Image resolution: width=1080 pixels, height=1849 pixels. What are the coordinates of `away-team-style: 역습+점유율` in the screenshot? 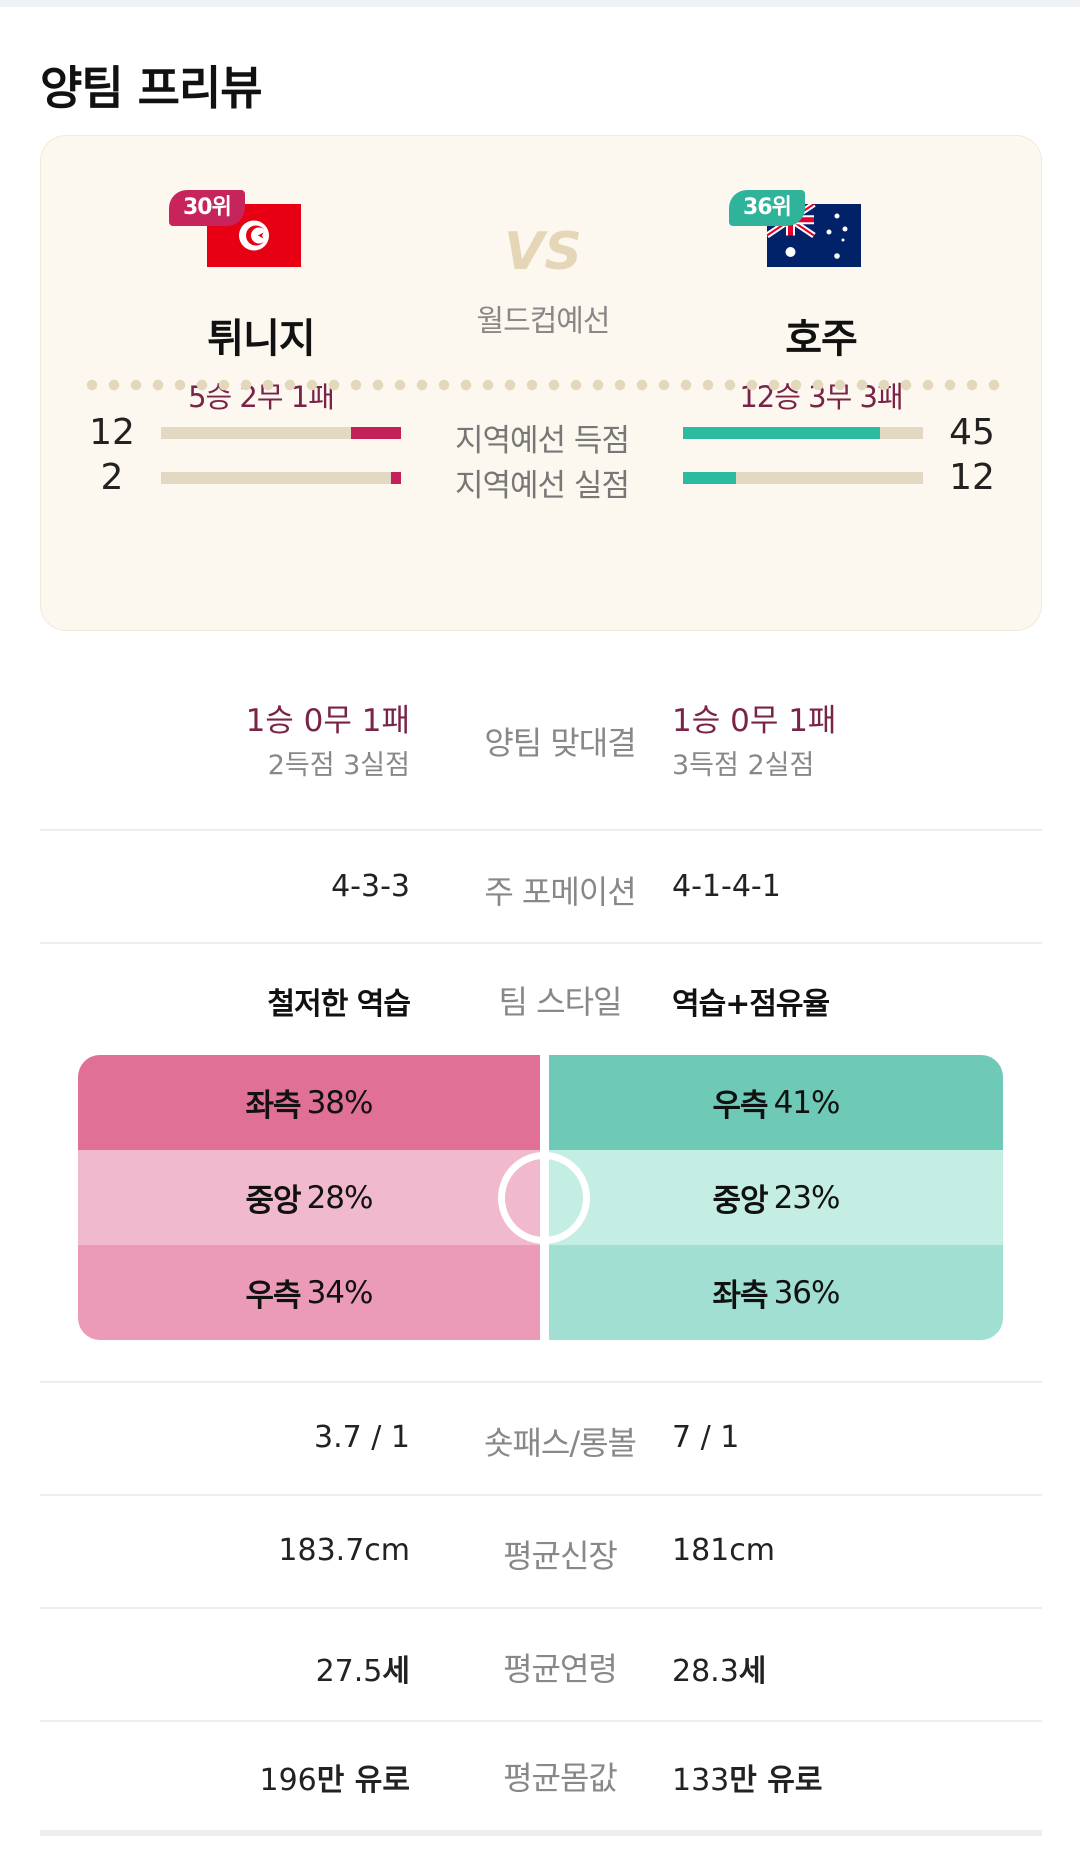 It's located at (751, 1004).